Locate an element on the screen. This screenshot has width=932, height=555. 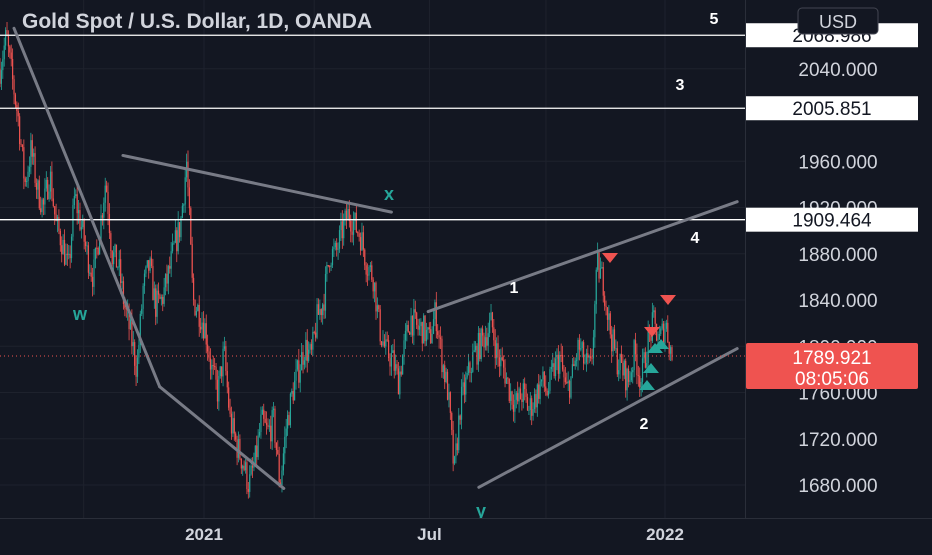
currency-button: USD is located at coordinates (838, 21).